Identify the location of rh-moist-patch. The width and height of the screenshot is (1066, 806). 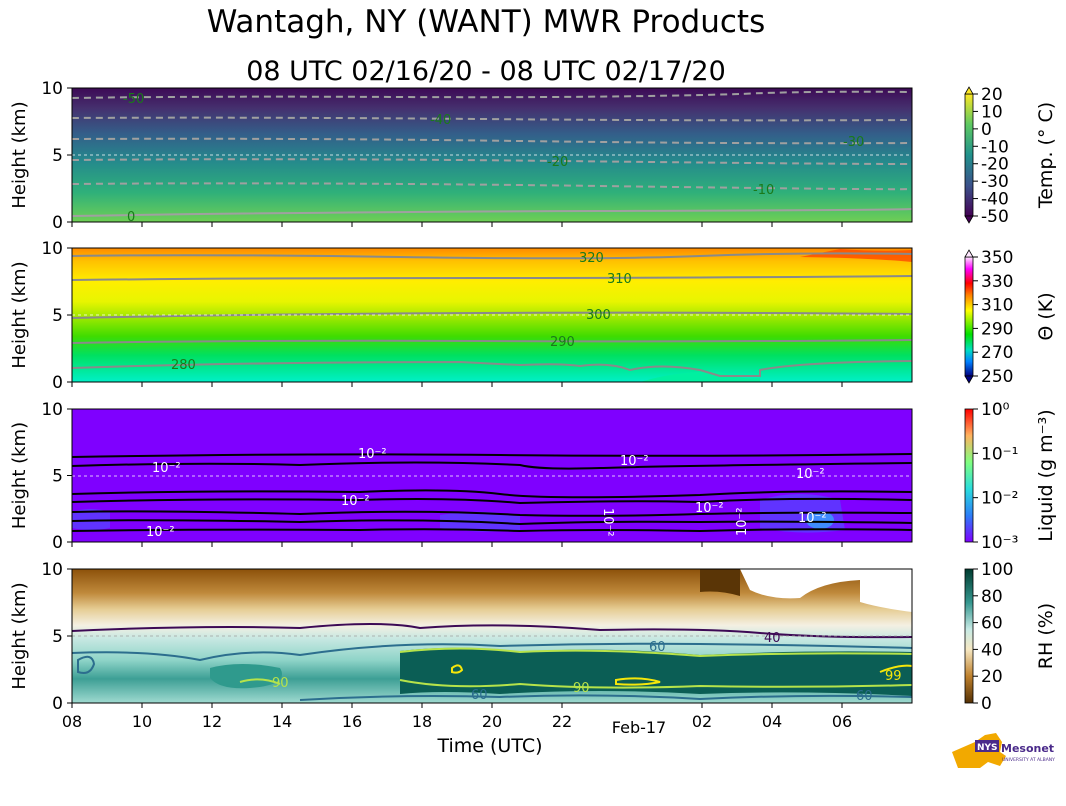
(246, 676).